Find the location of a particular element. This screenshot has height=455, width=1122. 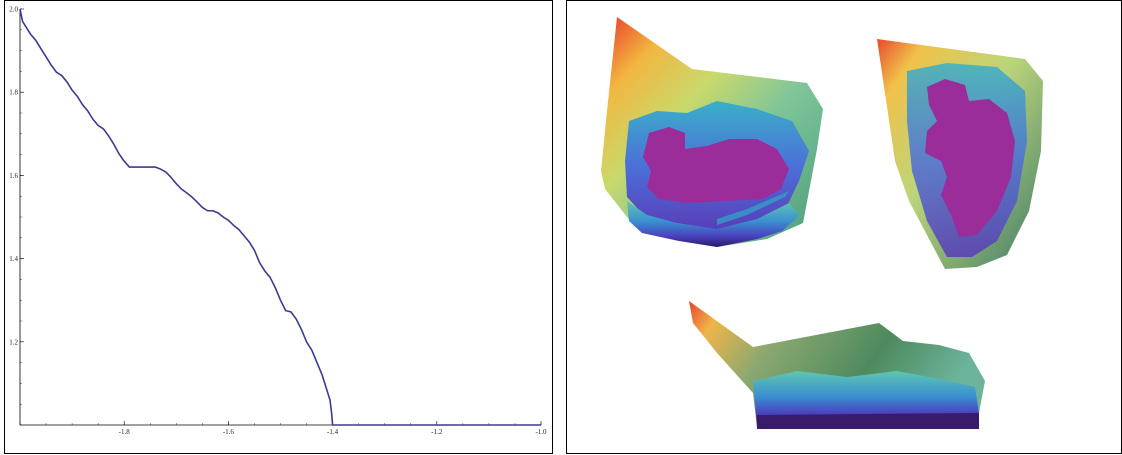

y-tick-label: 2.0 is located at coordinates (13, 10).